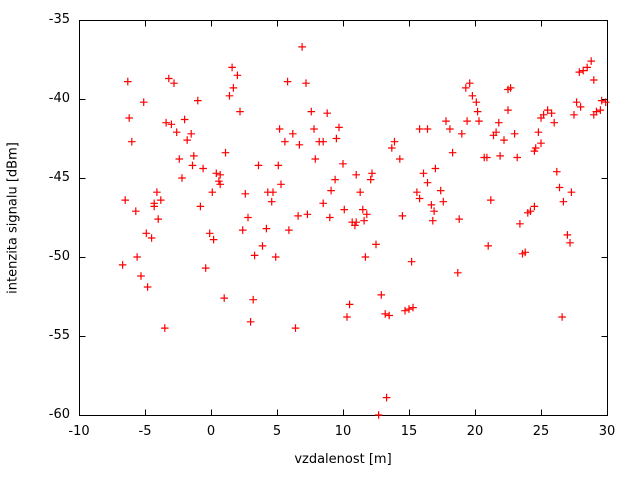 The image size is (640, 480). I want to click on x-tick-label: 10, so click(343, 431).